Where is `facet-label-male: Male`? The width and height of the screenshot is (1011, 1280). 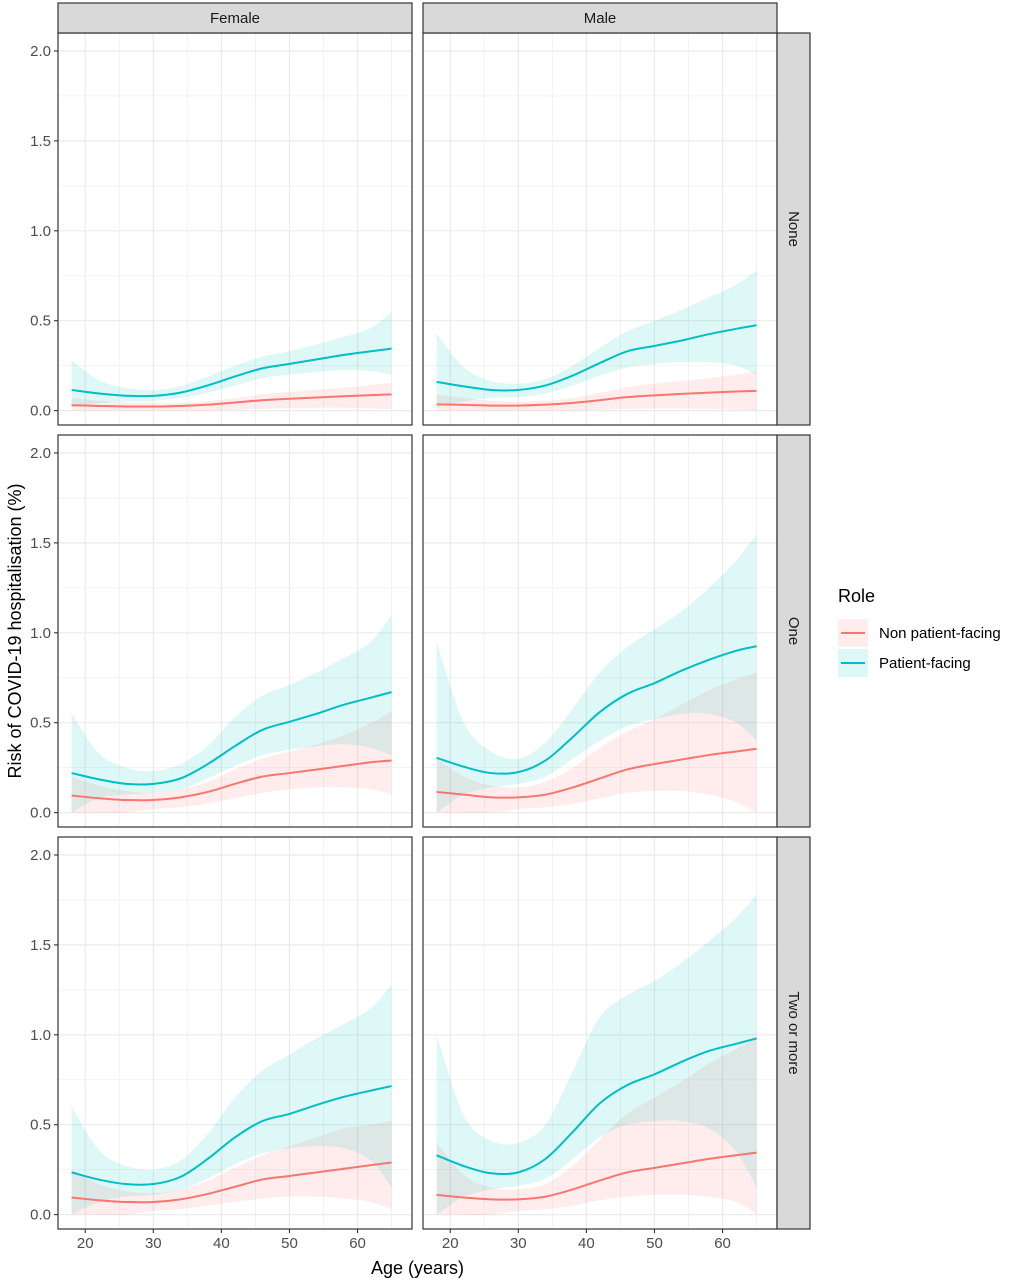
facet-label-male: Male is located at coordinates (600, 18).